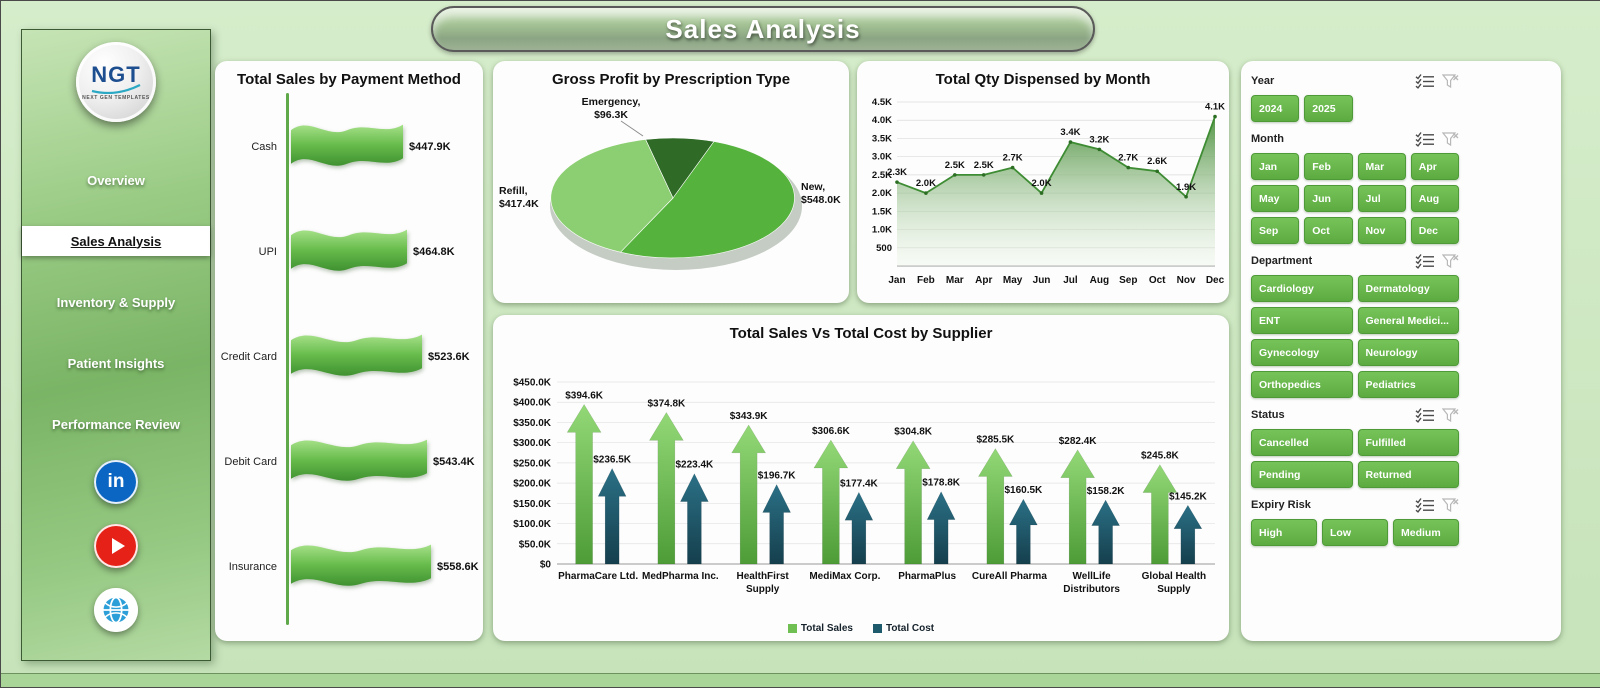 This screenshot has height=688, width=1600. I want to click on sidebar-item-overview: Overview, so click(116, 180).